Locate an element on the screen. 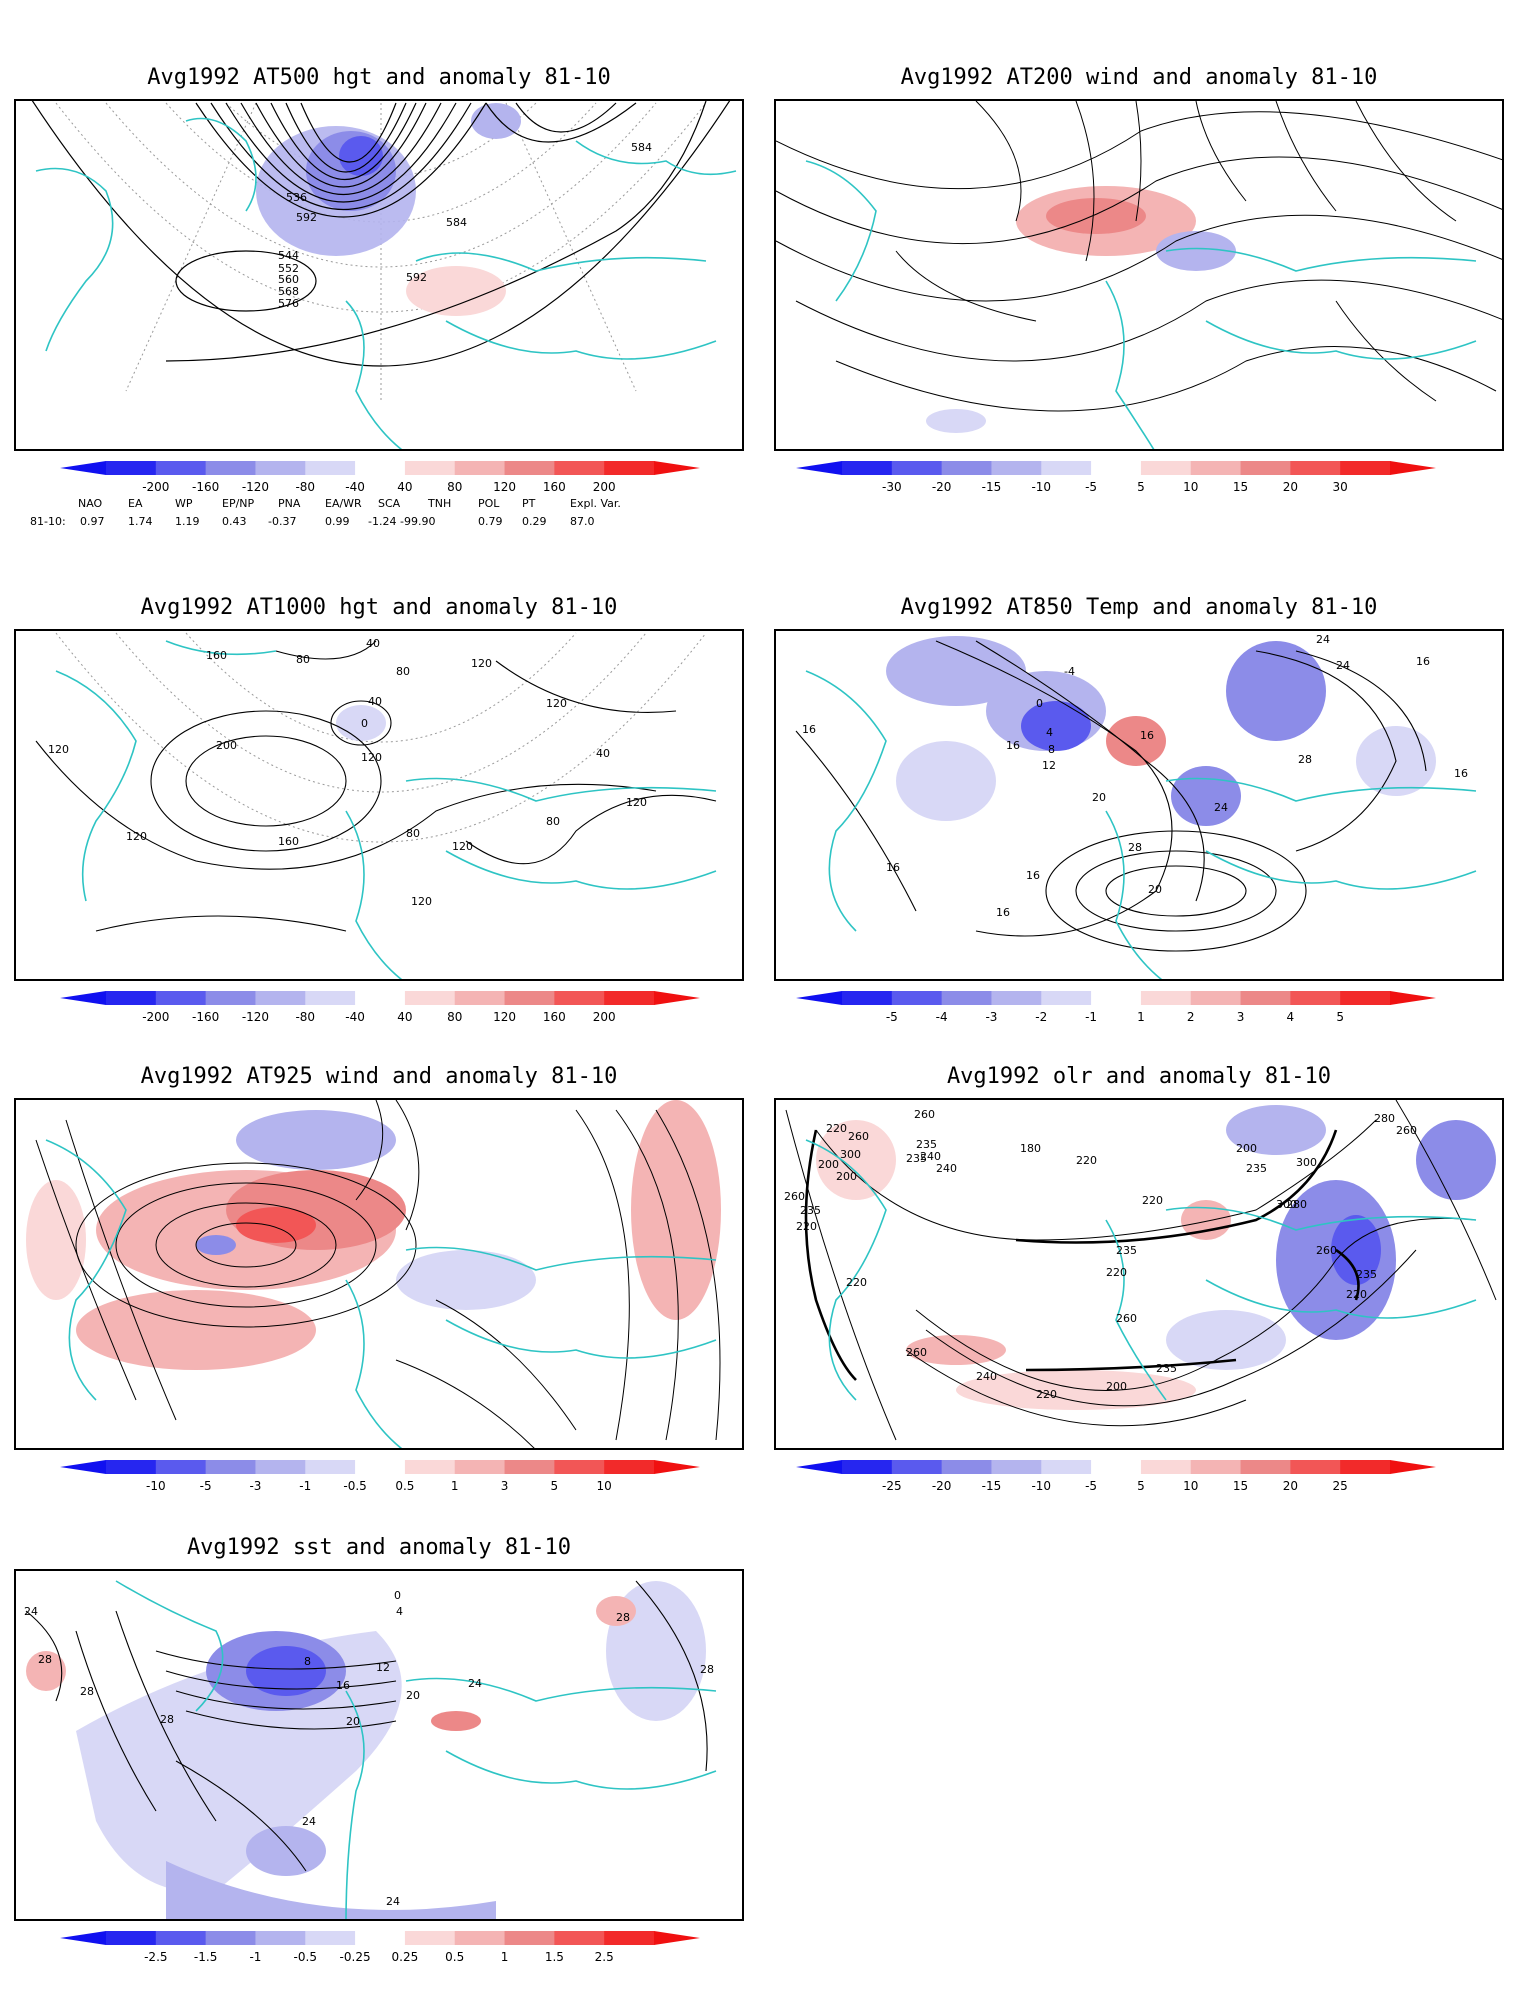  index-name: EA/WR is located at coordinates (343, 503).